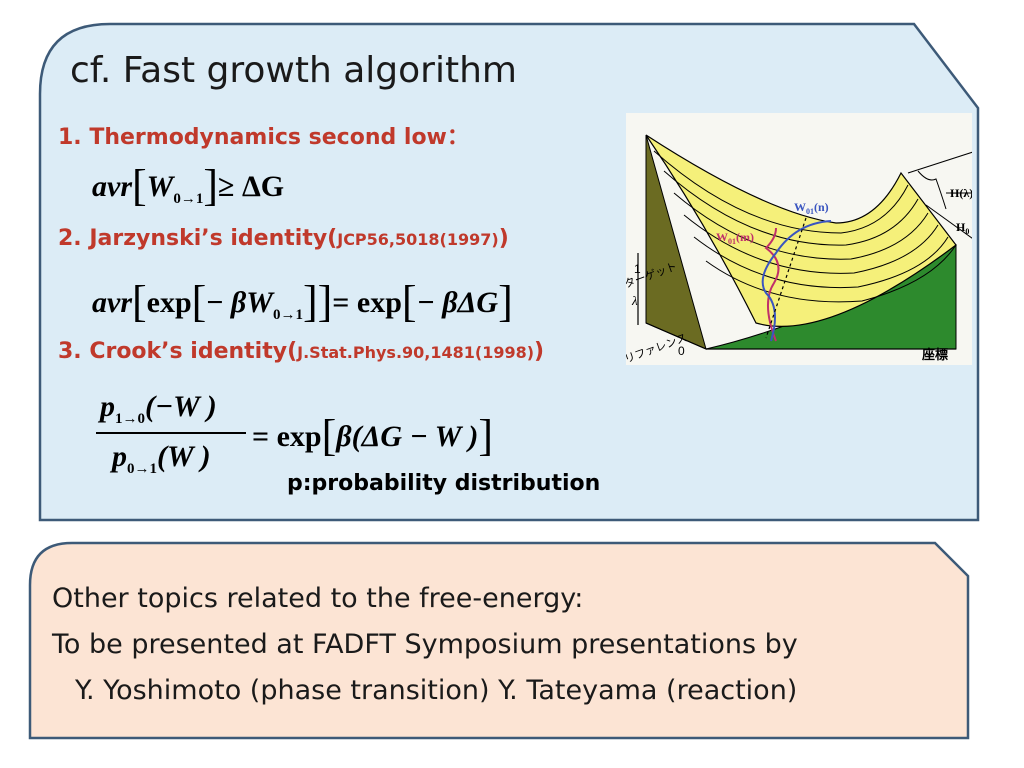 Image resolution: width=1024 pixels, height=768 pixels. Describe the element at coordinates (238, 302) in the screenshot. I see `eq2-beta: β` at that location.